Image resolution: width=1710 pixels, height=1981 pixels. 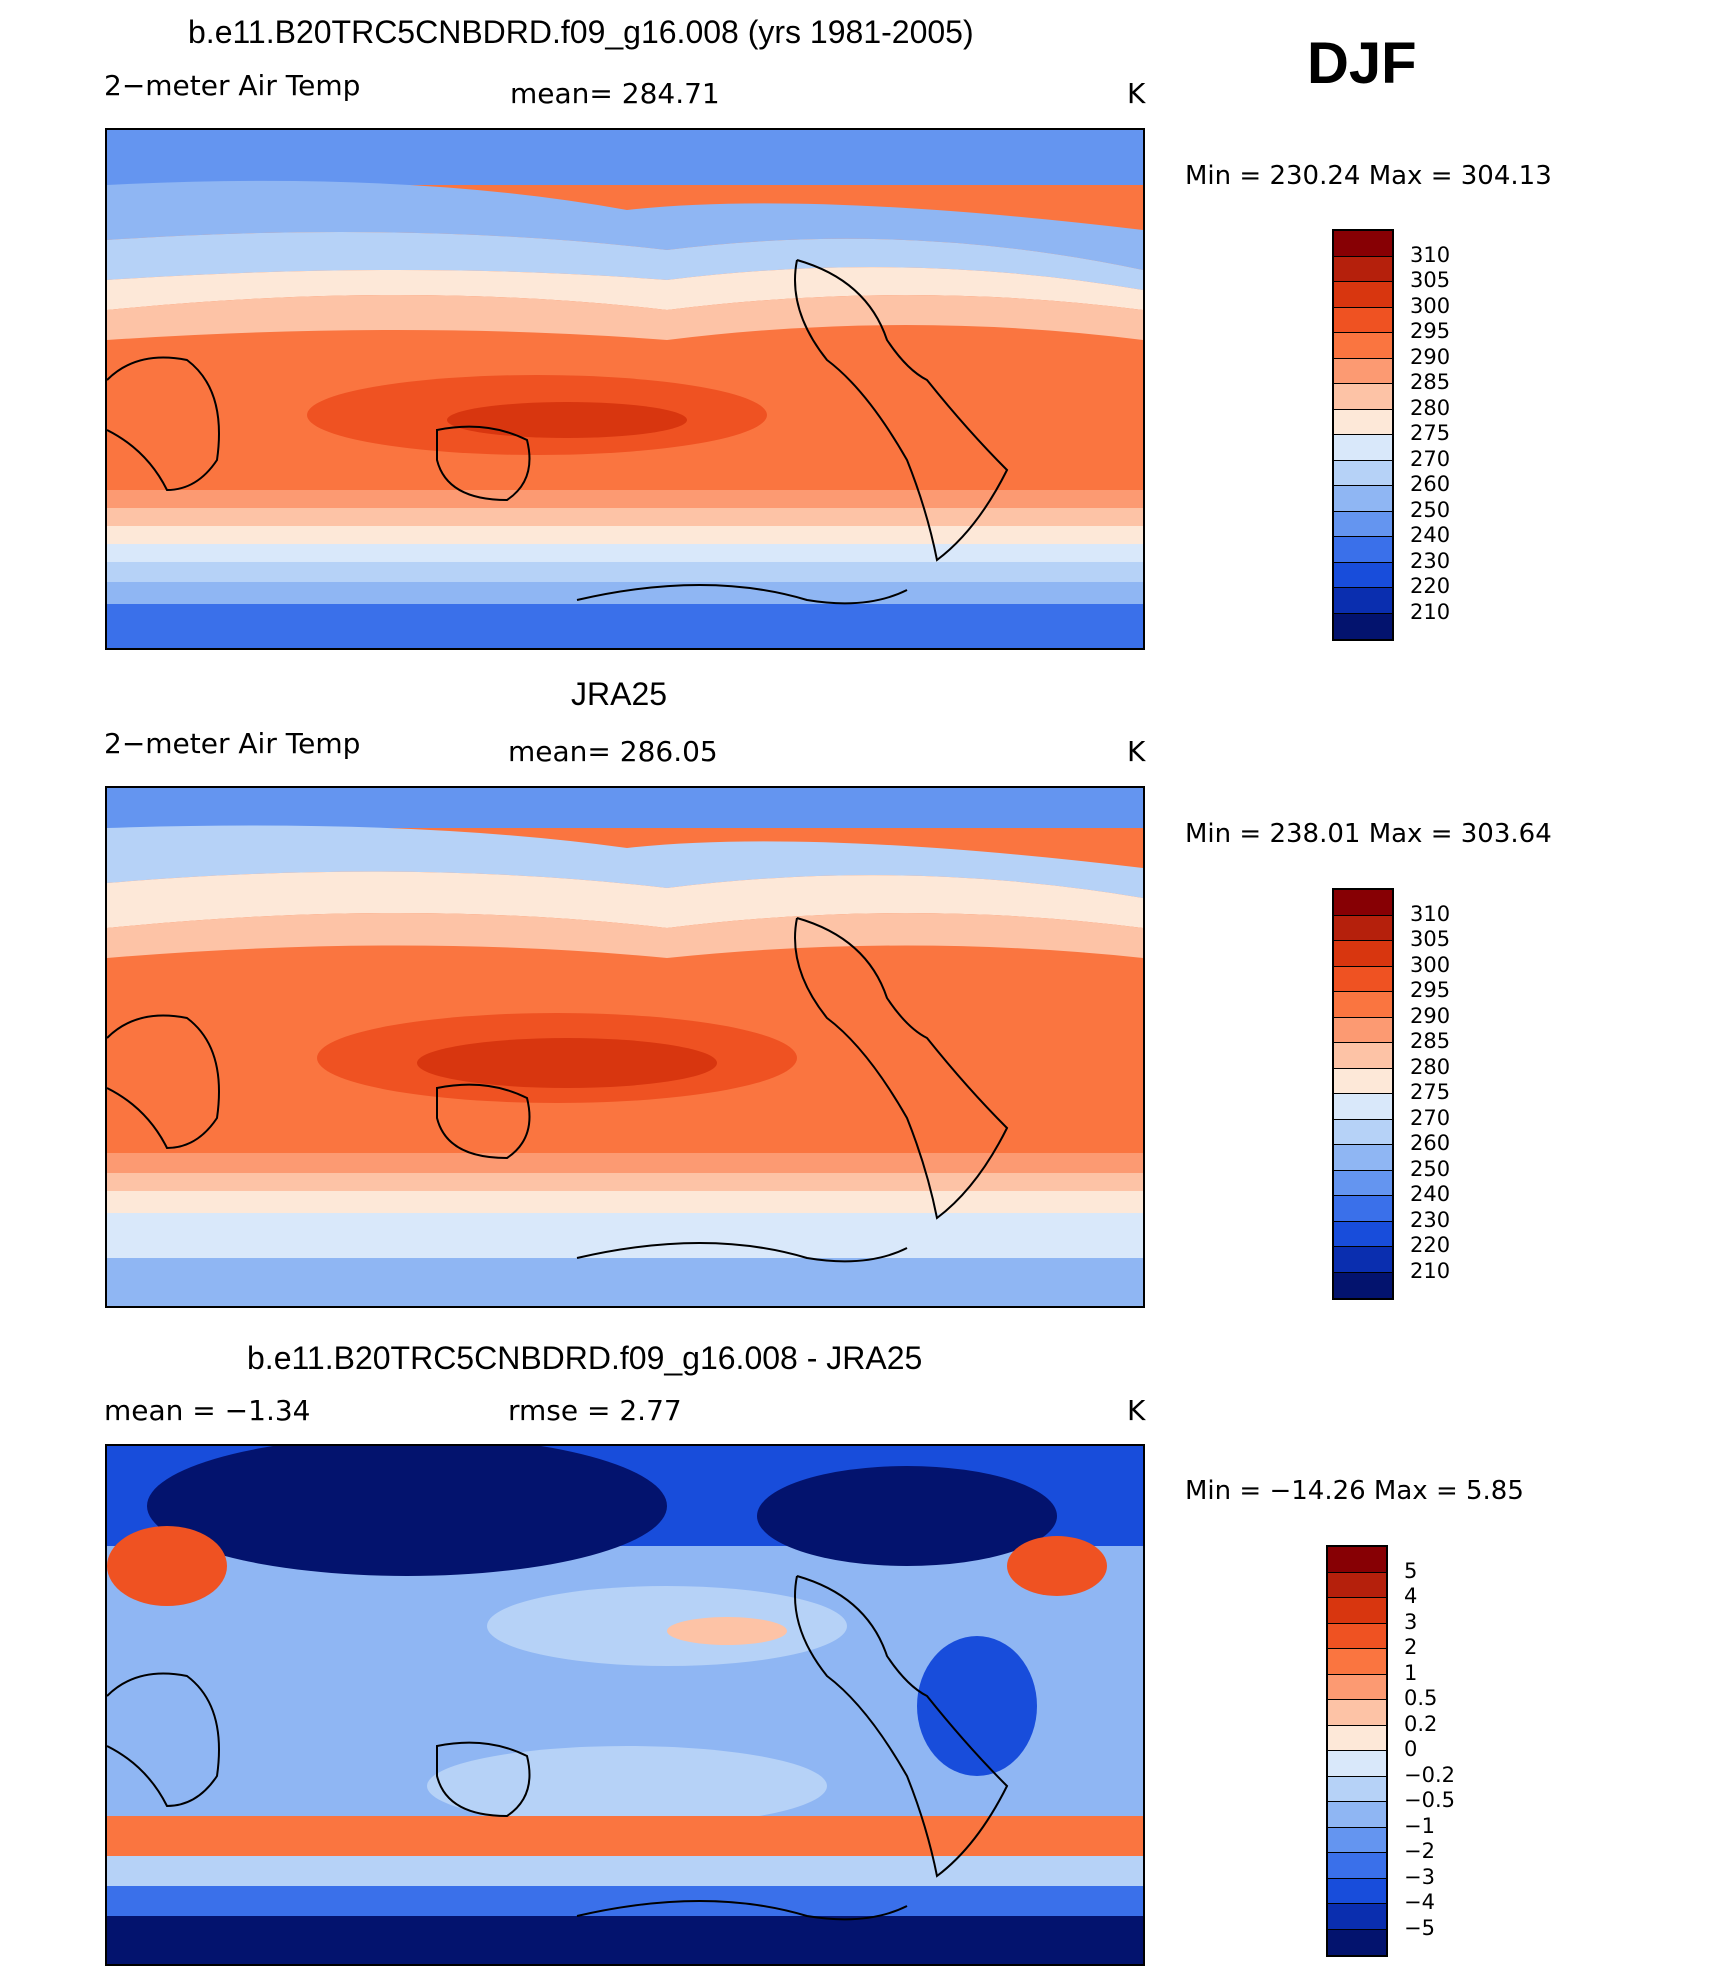 I want to click on colorbar-tick-label: −3, so click(x=1419, y=1876).